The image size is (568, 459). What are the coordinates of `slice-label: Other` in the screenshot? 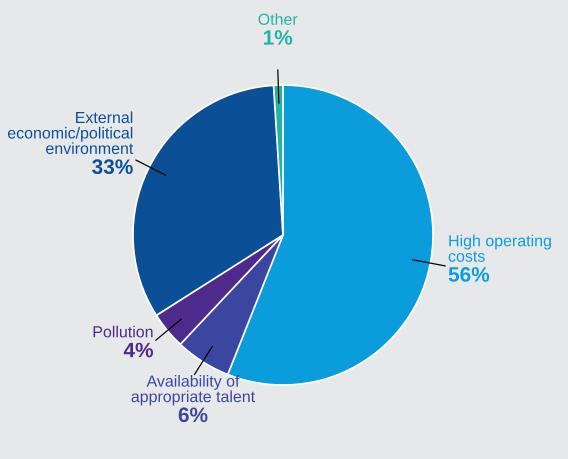 It's located at (278, 19).